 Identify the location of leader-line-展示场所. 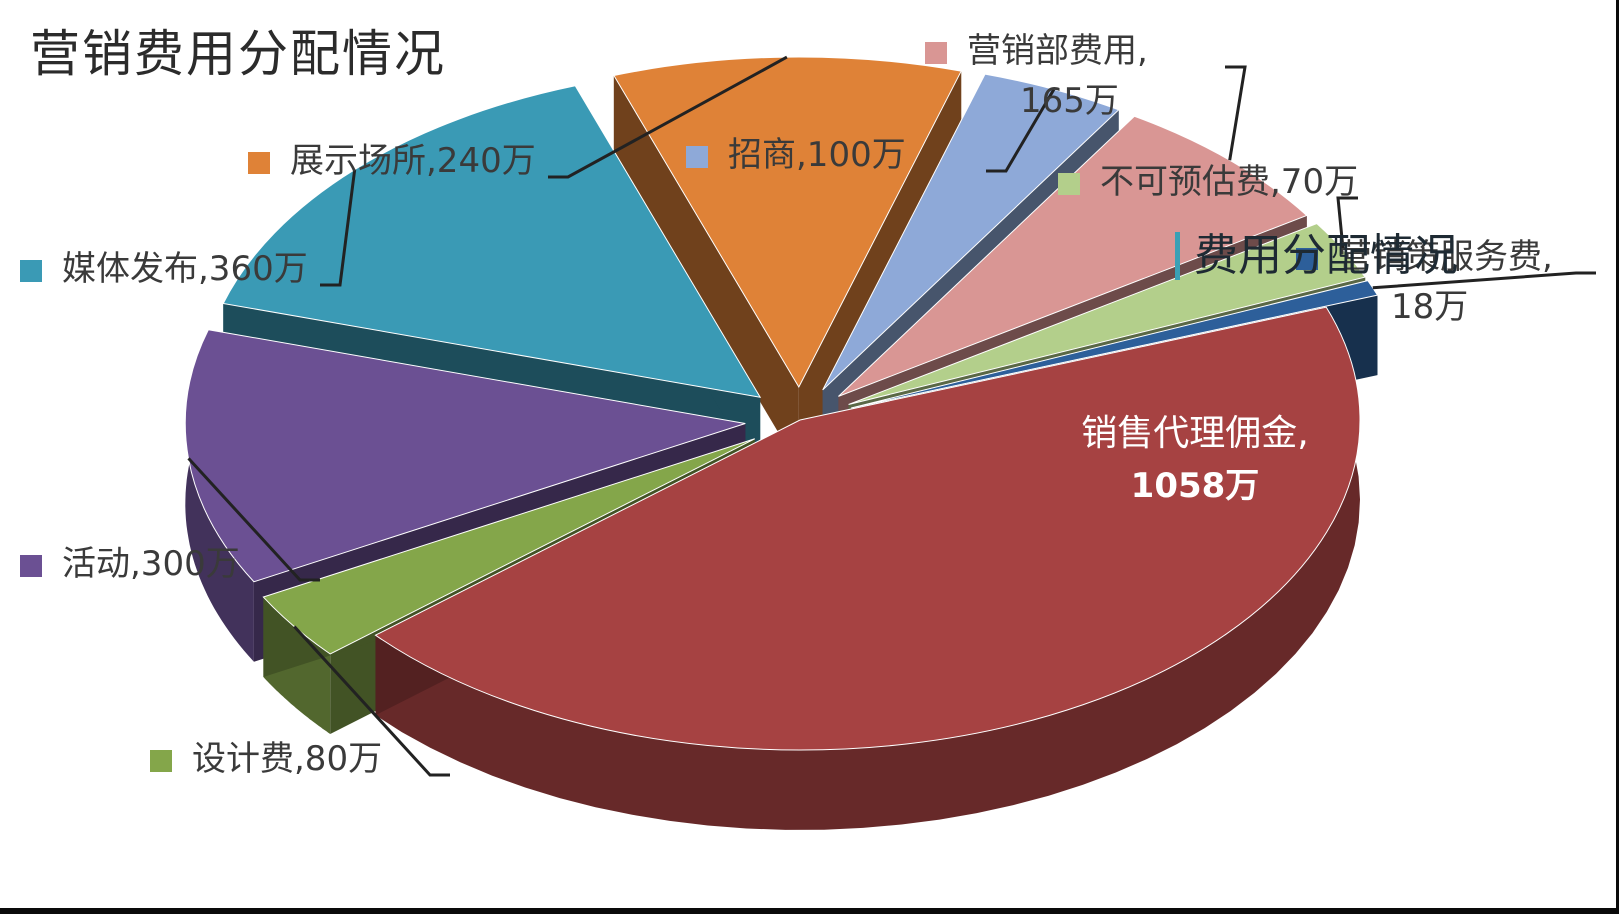
(668, 117).